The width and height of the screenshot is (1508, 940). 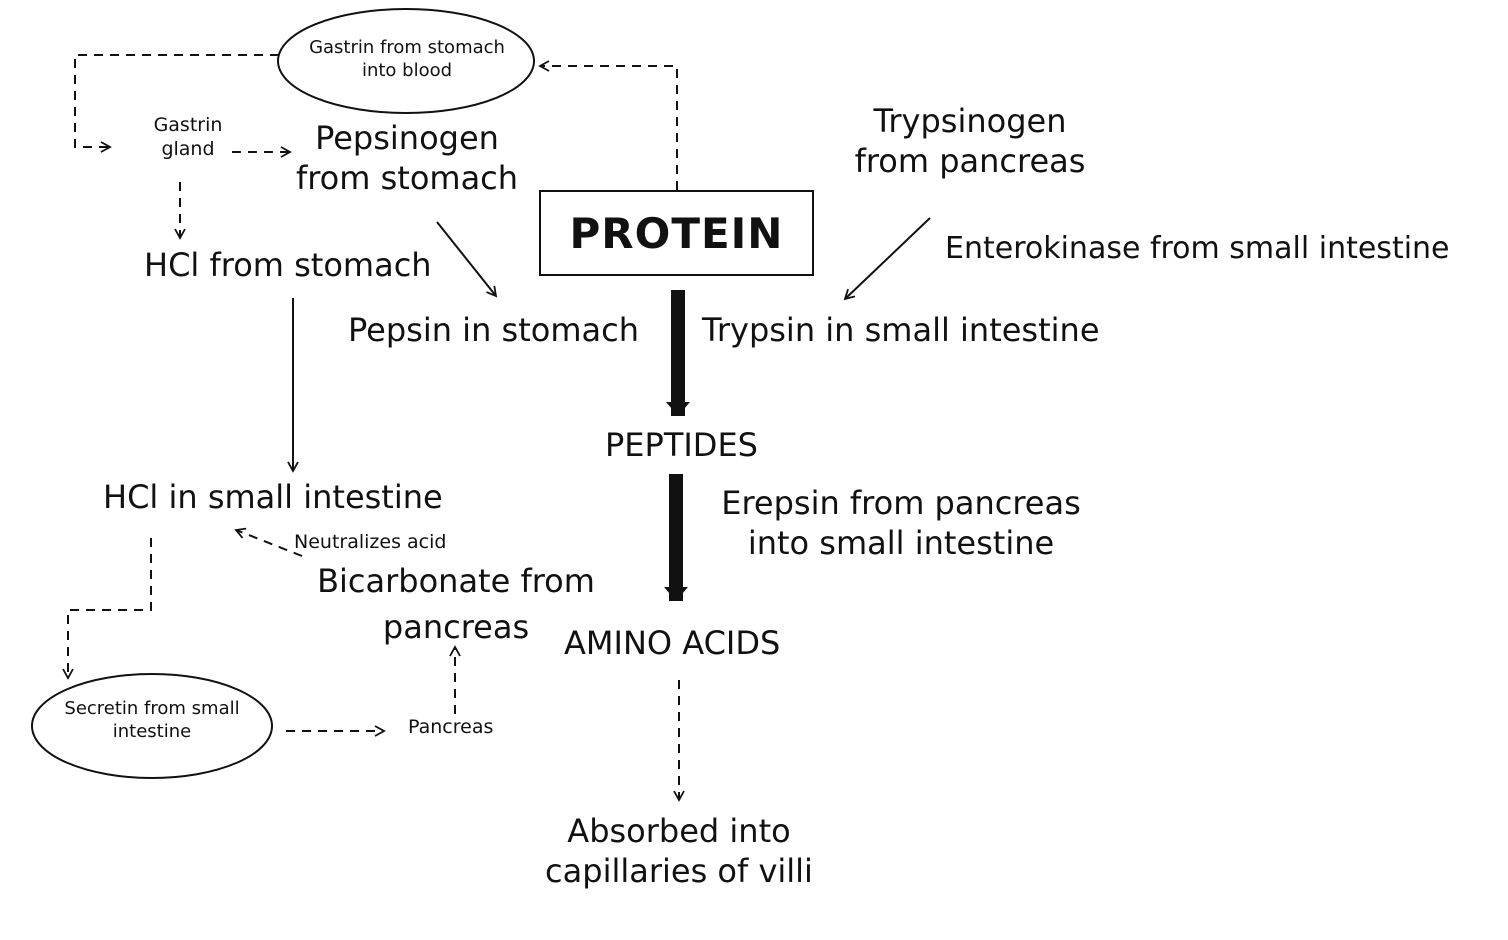 What do you see at coordinates (152, 720) in the screenshot?
I see `secretin-label: Secretin from small intestine` at bounding box center [152, 720].